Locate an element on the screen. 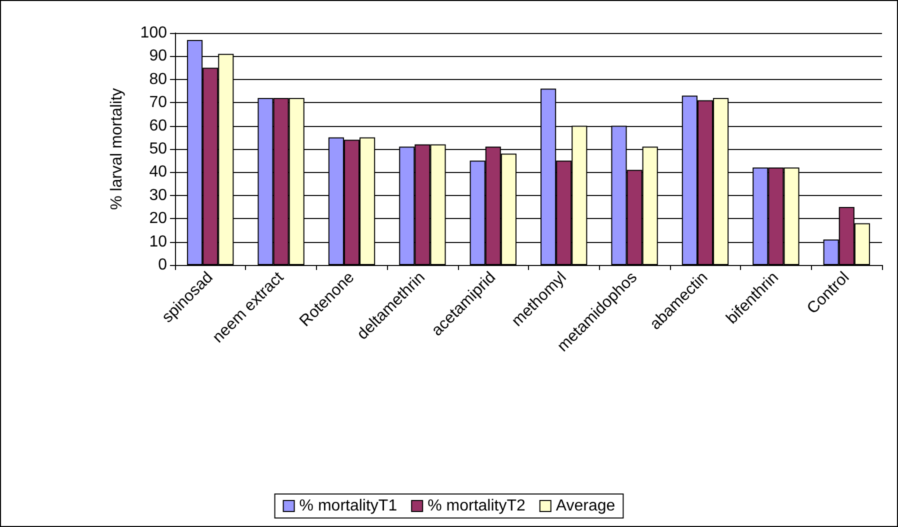 The height and width of the screenshot is (527, 898). y-tick-label: 40 is located at coordinates (158, 172).